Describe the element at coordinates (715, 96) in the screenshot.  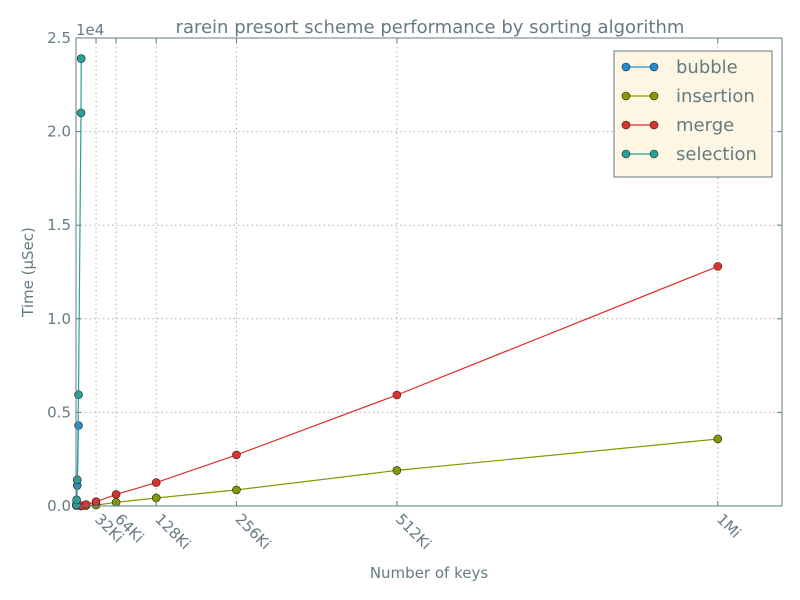
I see `legend-label-insertion: insertion` at that location.